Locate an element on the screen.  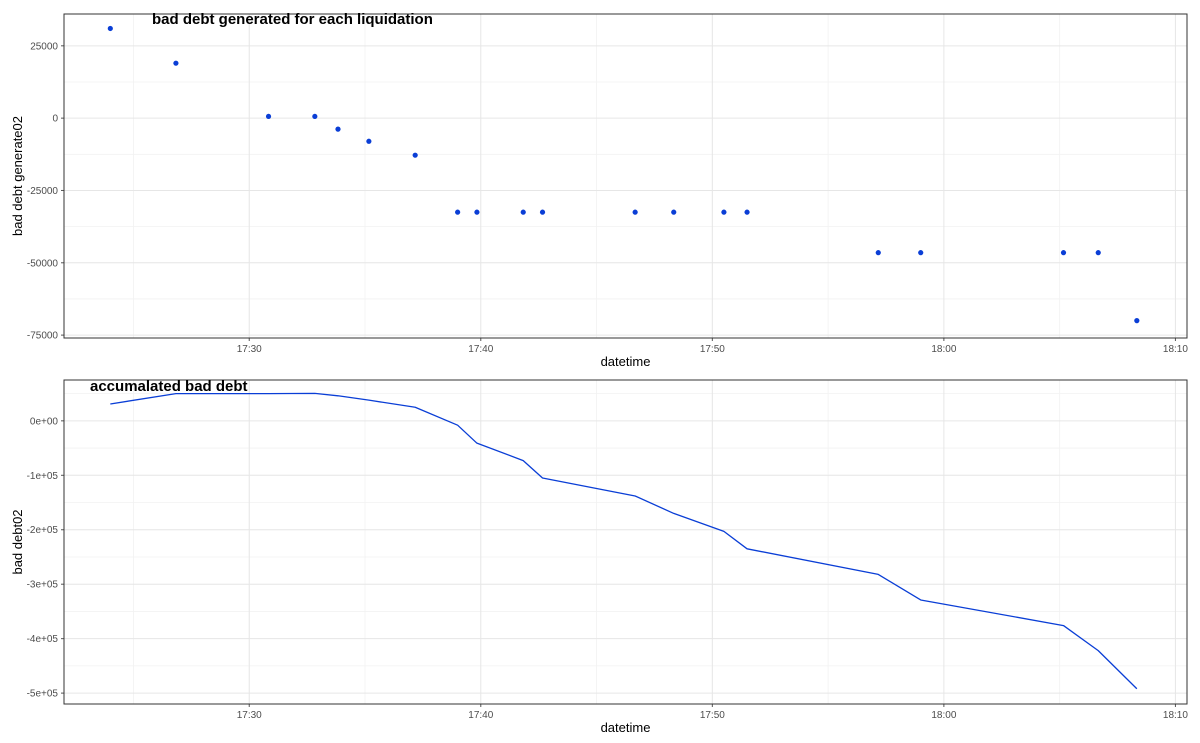
y-tick-label: -25000 is located at coordinates (43, 191).